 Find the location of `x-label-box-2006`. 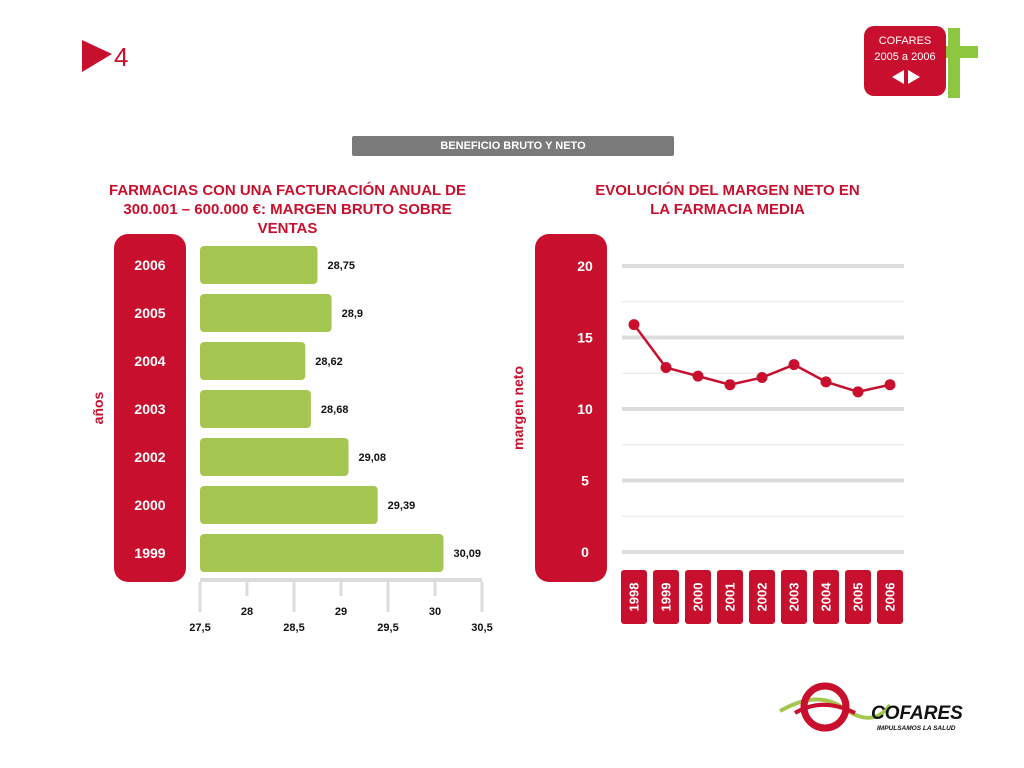

x-label-box-2006 is located at coordinates (890, 597).